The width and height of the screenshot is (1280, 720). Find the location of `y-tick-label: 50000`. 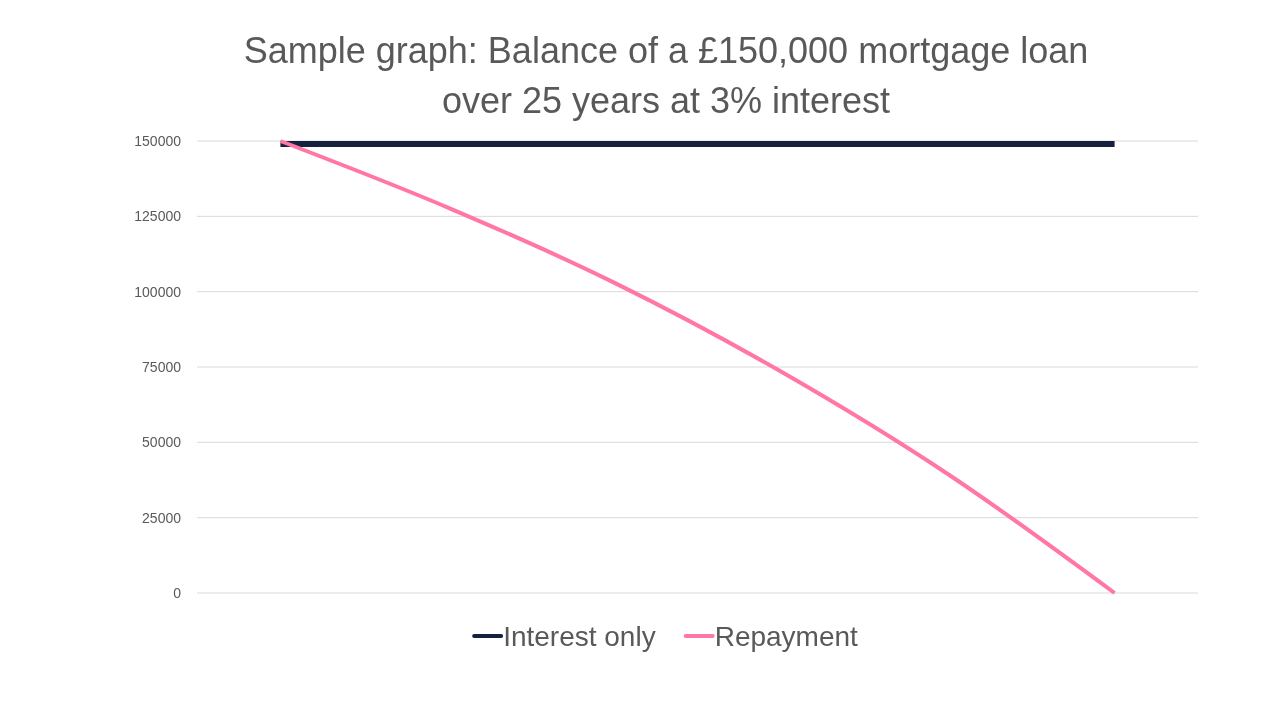

y-tick-label: 50000 is located at coordinates (162, 442).